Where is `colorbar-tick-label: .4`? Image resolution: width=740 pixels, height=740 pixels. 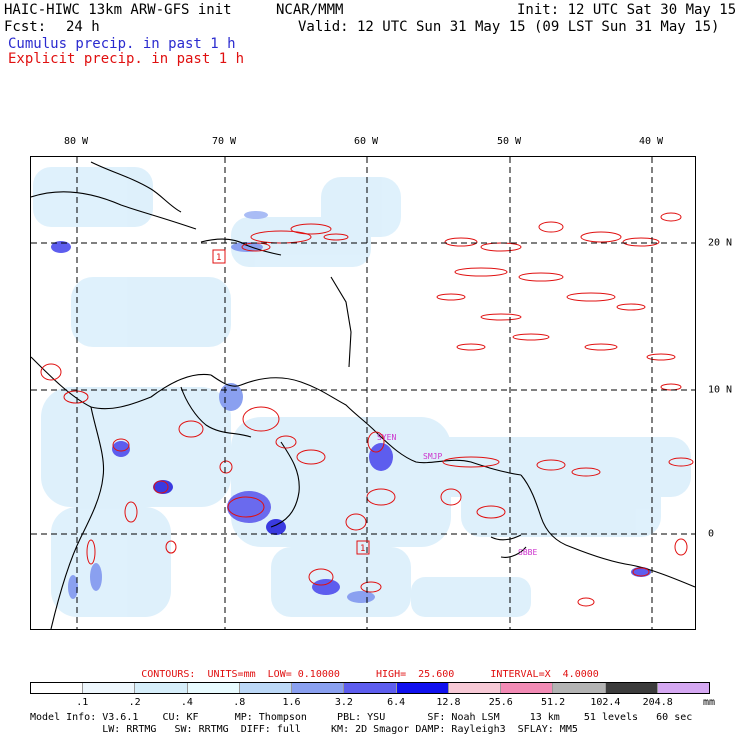 colorbar-tick-label: .4 is located at coordinates (186, 702).